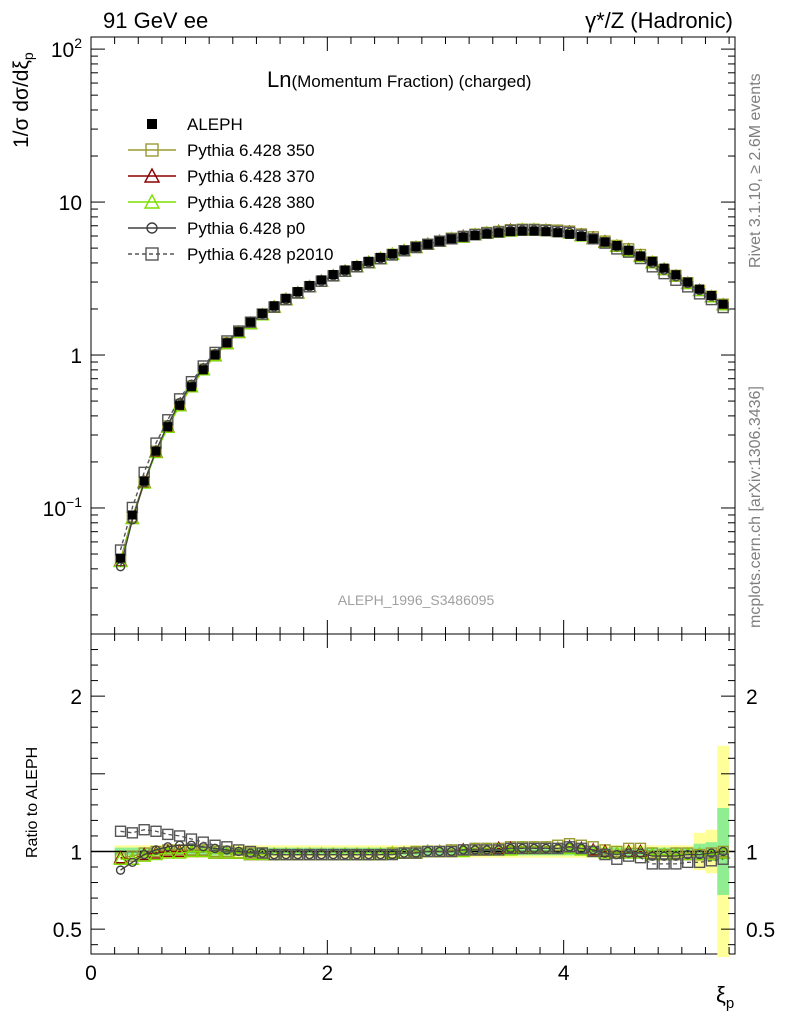 The height and width of the screenshot is (1024, 786). I want to click on legend-label: Pythia 6.428 380, so click(251, 202).